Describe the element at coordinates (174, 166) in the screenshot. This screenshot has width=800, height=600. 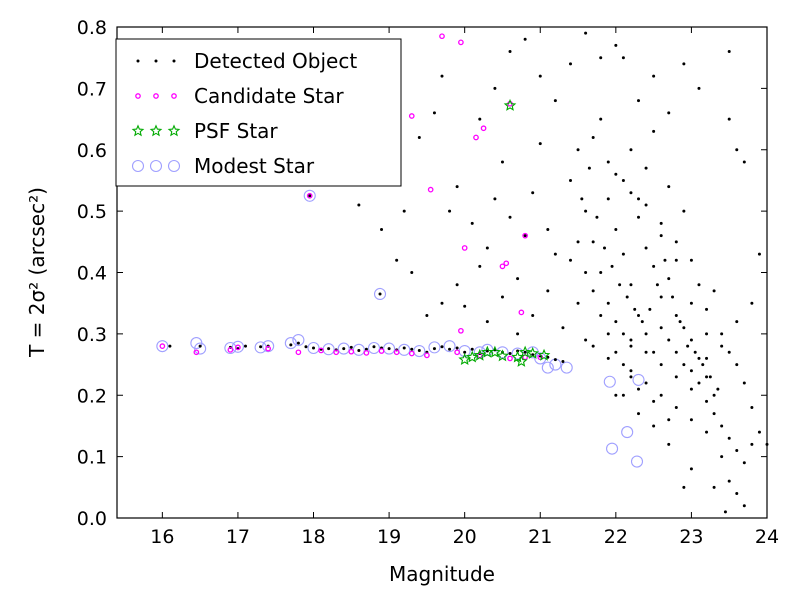
I see `legend-modest-star-marker` at that location.